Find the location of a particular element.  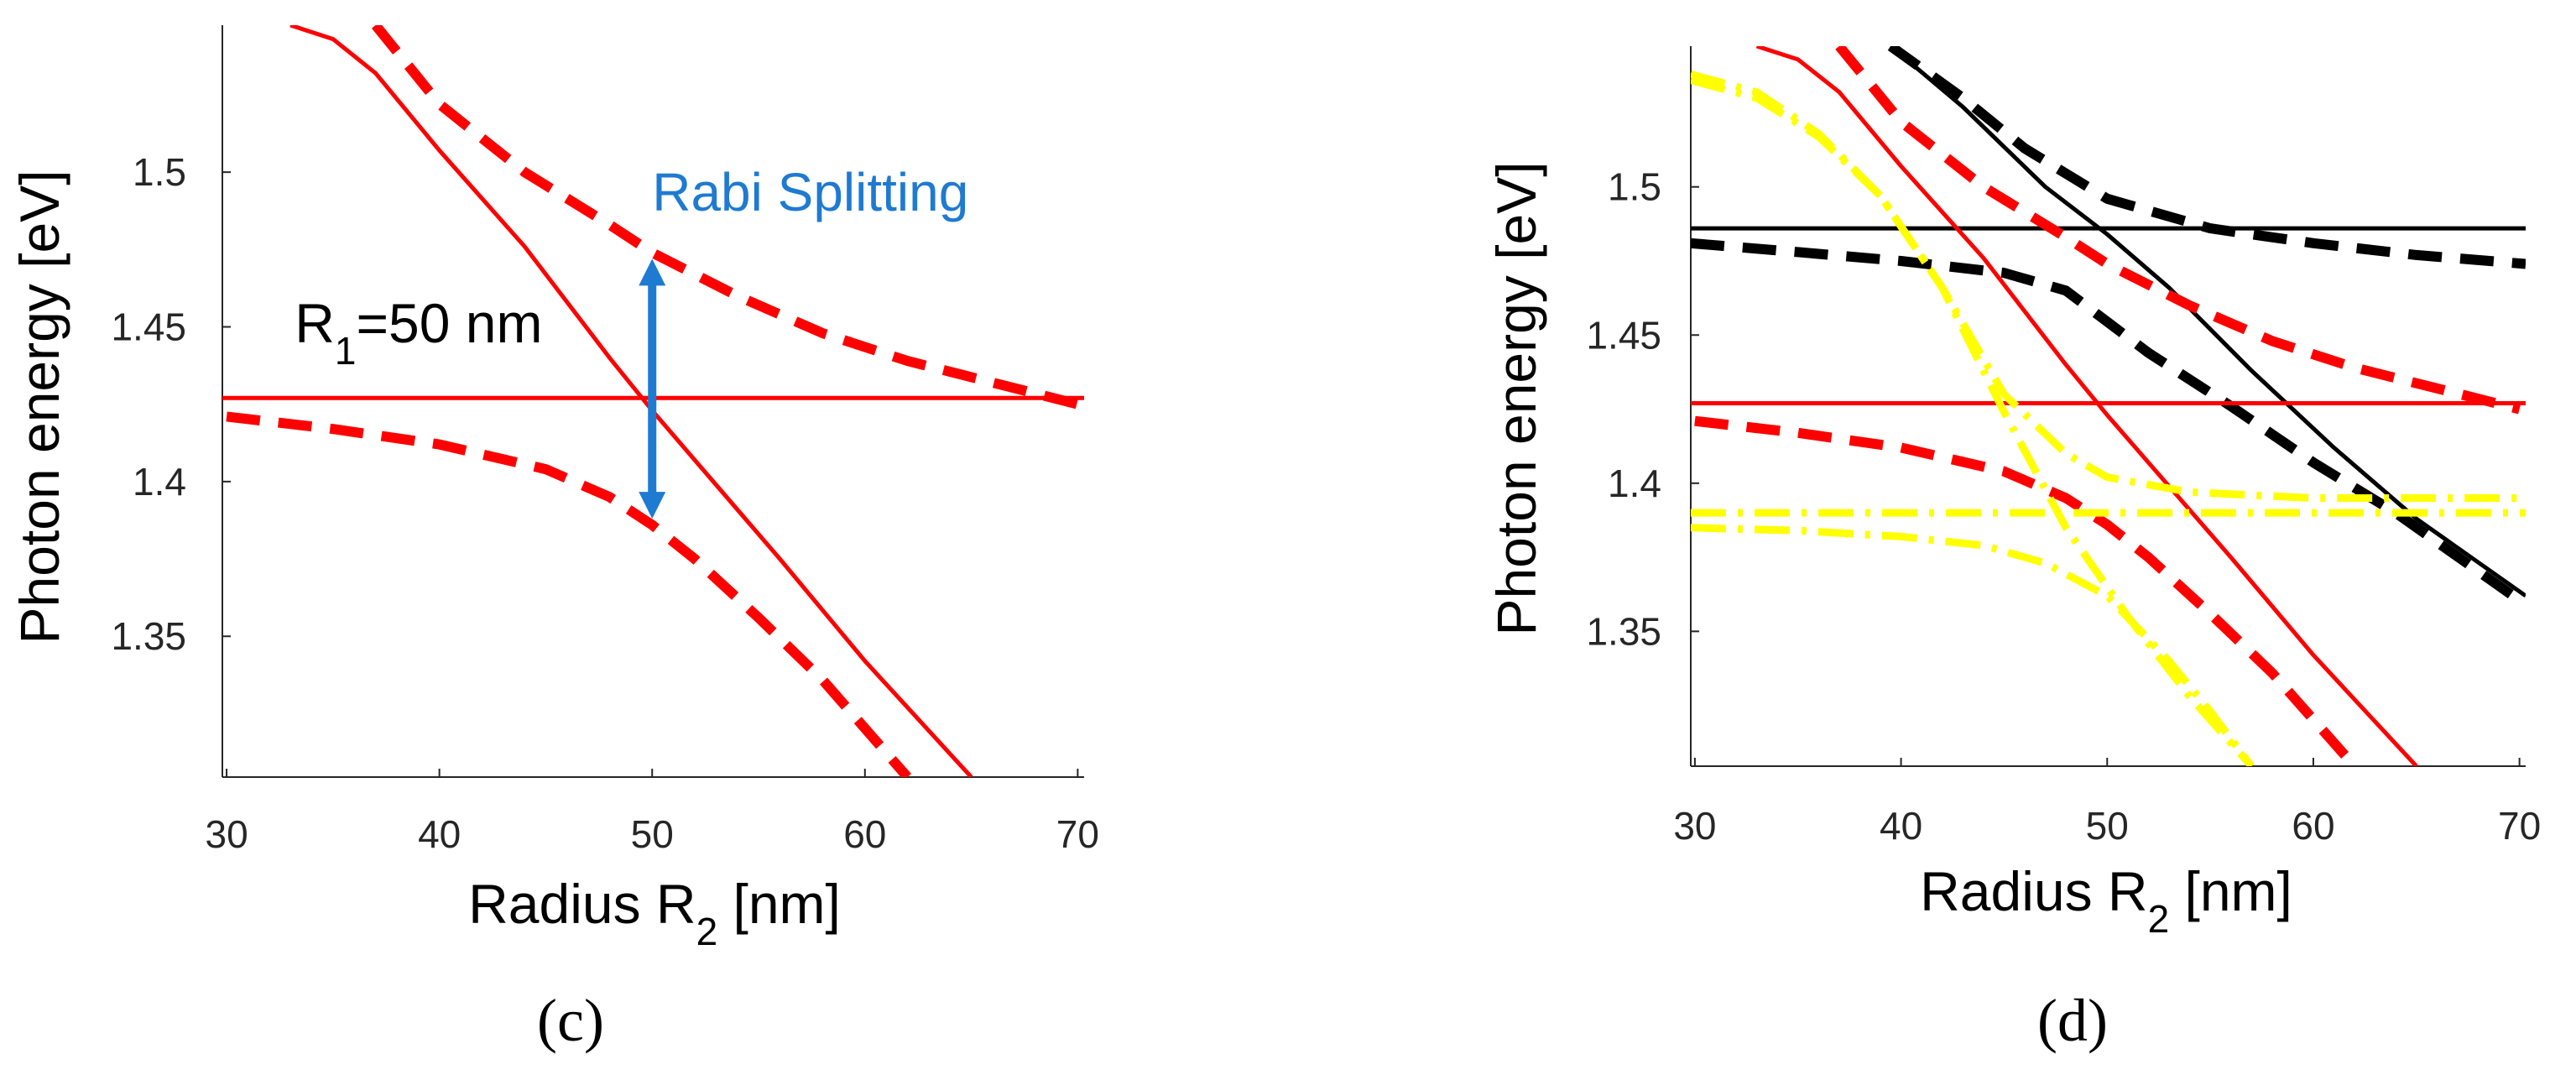

series-line-black-lower-coupled is located at coordinates (2108, 423).